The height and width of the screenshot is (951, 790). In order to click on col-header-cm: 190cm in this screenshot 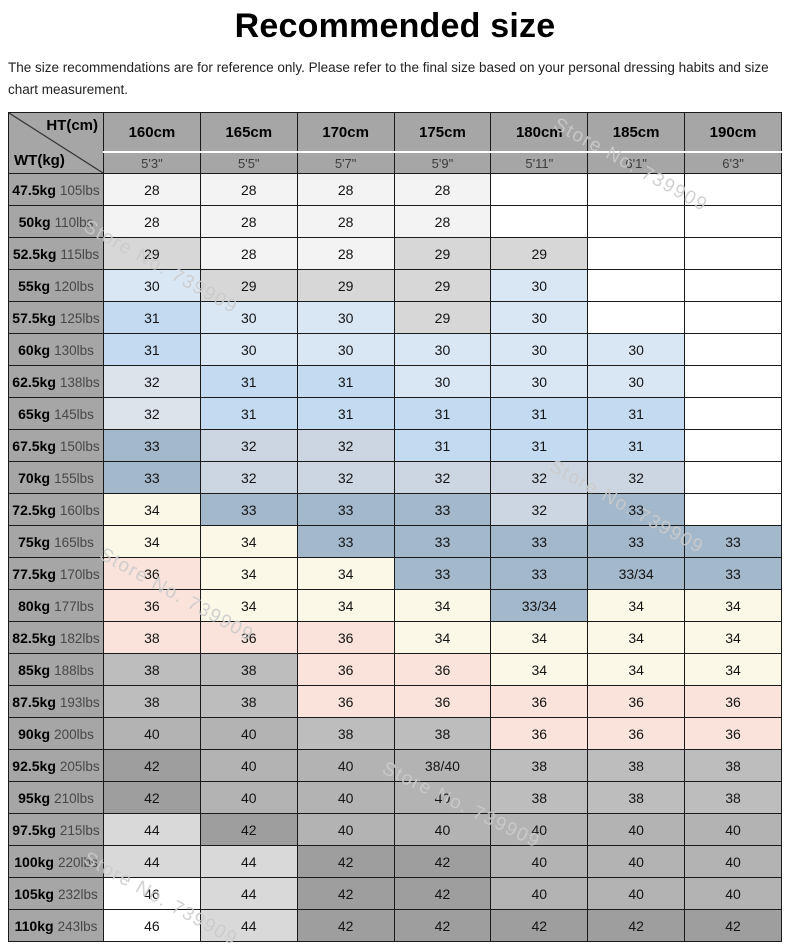, I will do `click(733, 132)`.